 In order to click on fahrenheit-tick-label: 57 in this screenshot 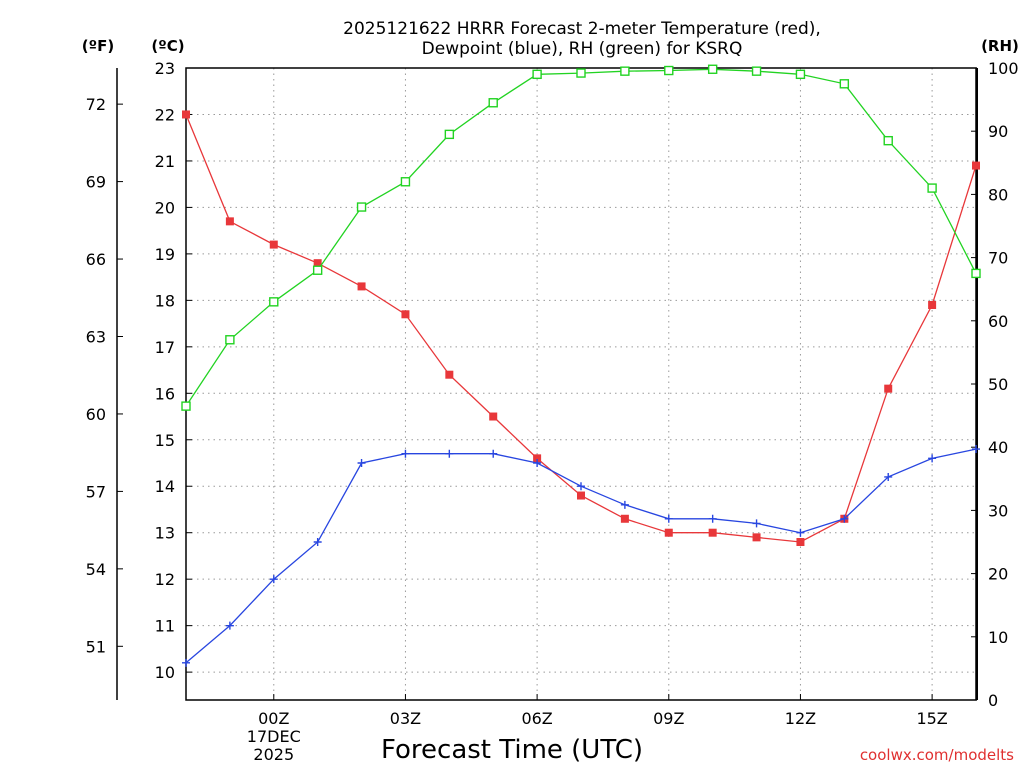, I will do `click(96, 491)`.